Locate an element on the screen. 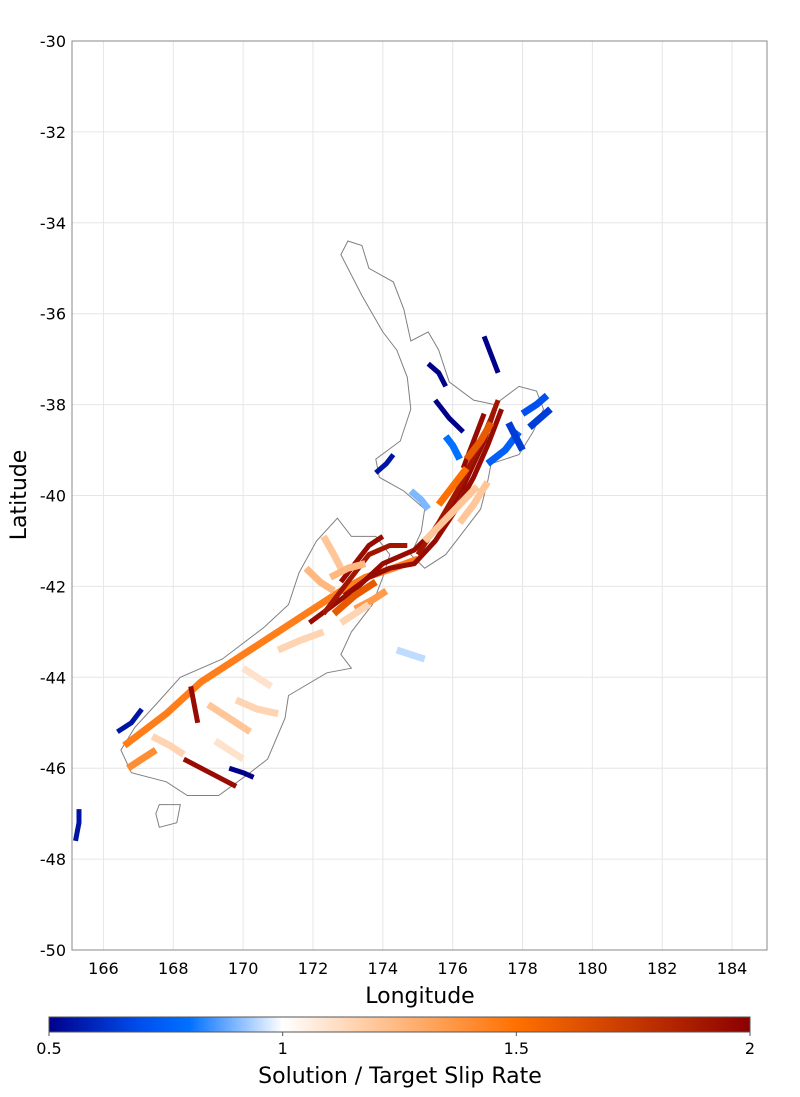 Image resolution: width=800 pixels, height=1097 pixels. colorbar-tick-label: 2 is located at coordinates (750, 1048).